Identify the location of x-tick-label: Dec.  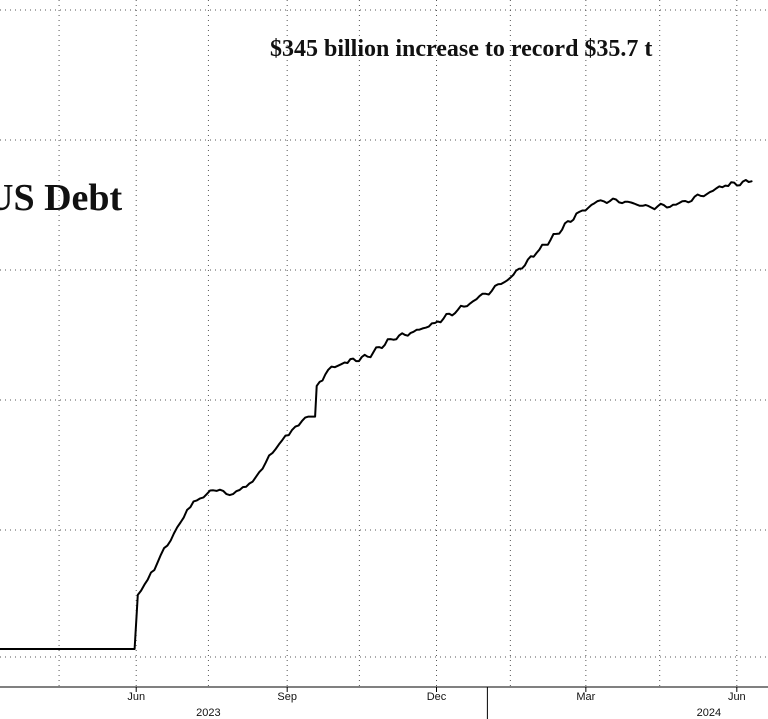
(437, 697).